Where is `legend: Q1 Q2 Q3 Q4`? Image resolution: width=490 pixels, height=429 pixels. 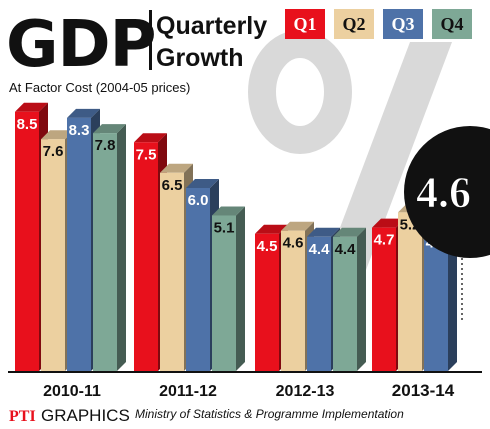
legend: Q1 Q2 Q3 Q4 is located at coordinates (378, 24).